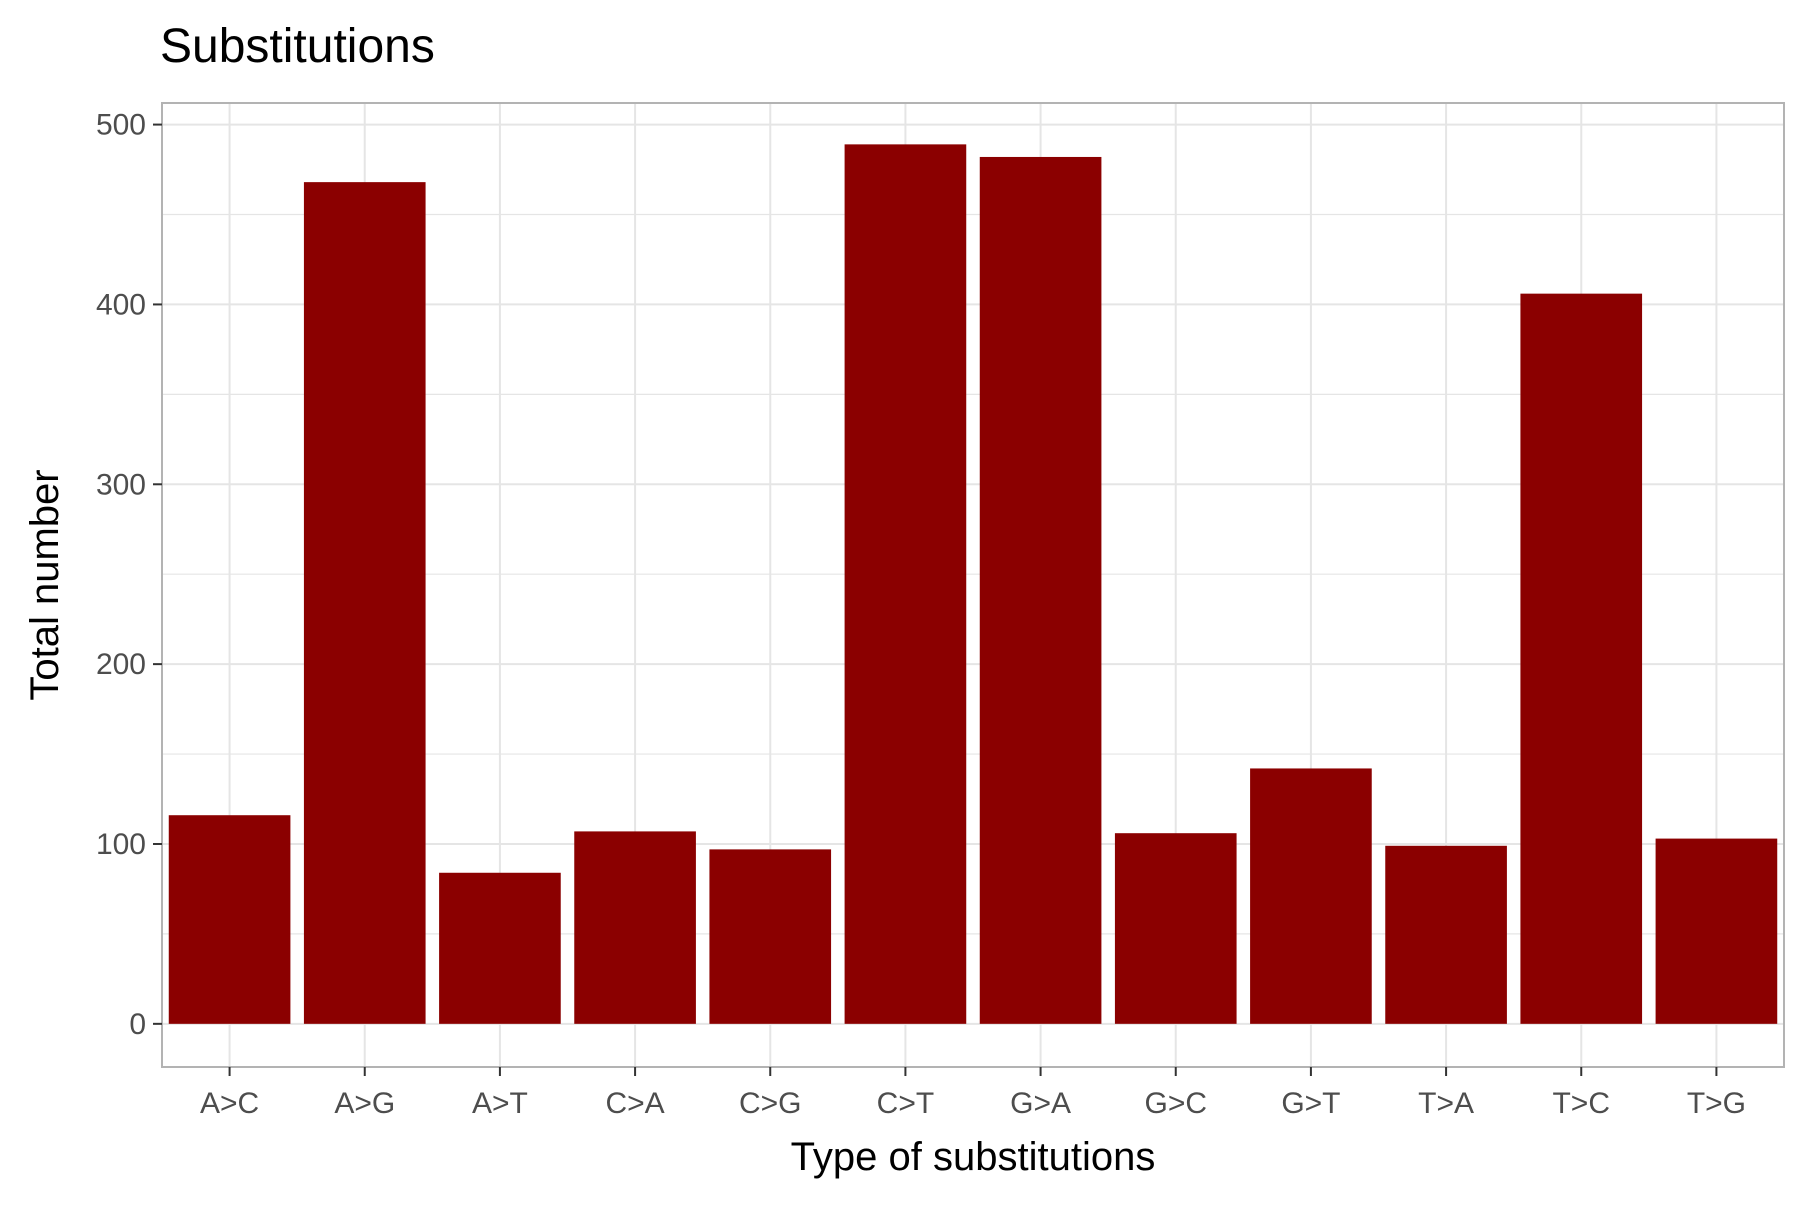 The image size is (1800, 1205). Describe the element at coordinates (905, 584) in the screenshot. I see `bar-C-to-T` at that location.